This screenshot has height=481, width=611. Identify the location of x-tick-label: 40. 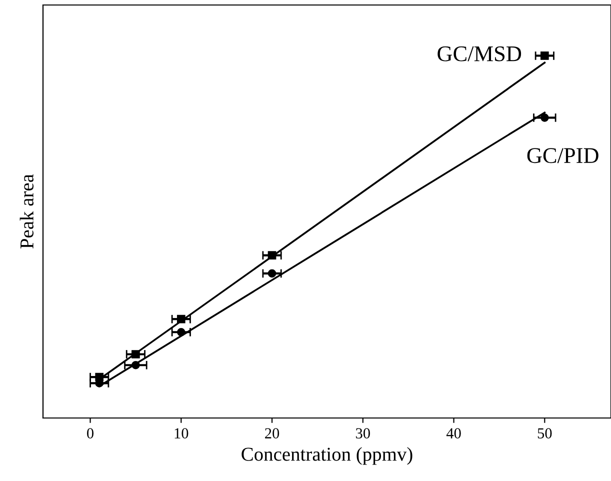
(453, 433).